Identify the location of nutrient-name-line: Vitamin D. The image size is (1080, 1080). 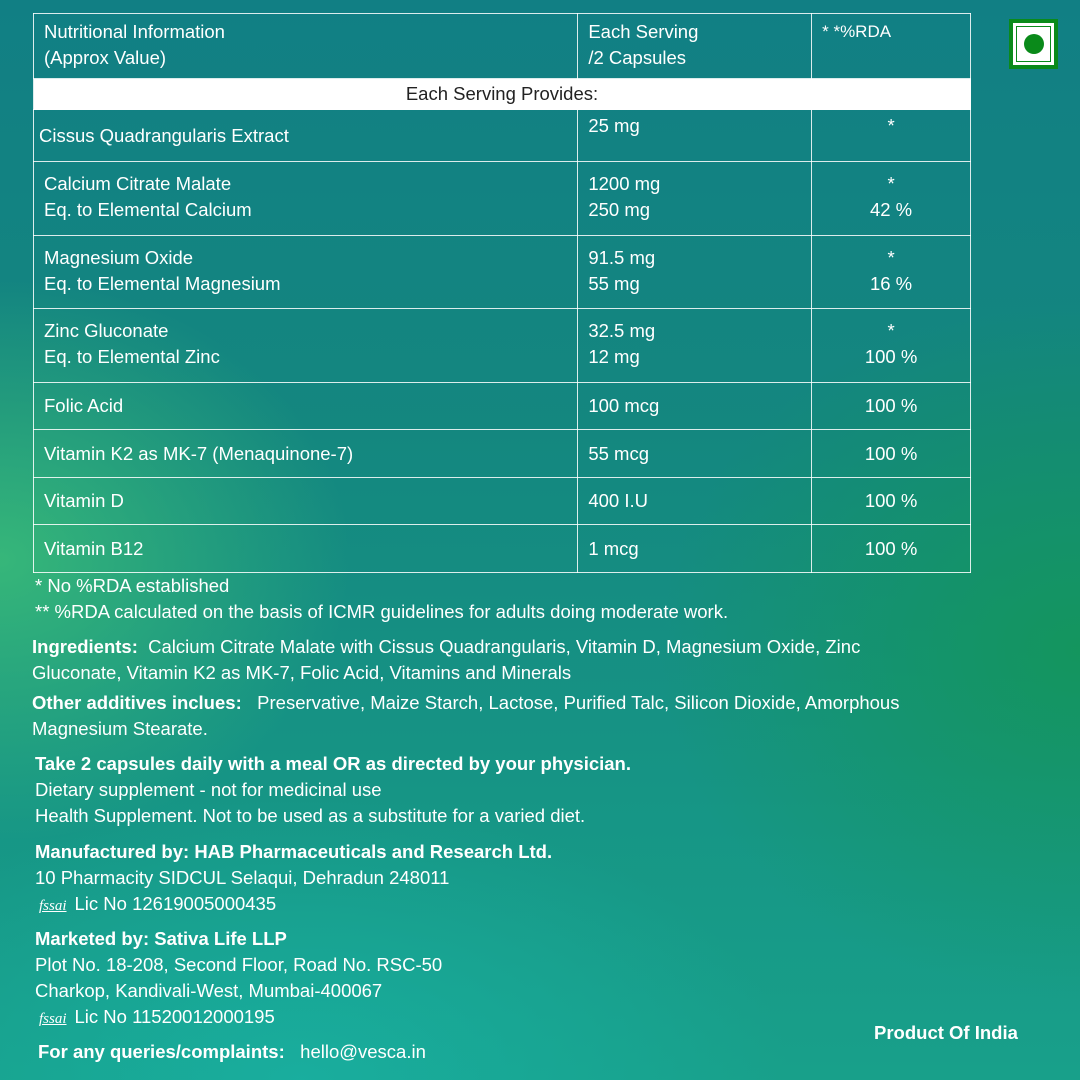
(84, 500).